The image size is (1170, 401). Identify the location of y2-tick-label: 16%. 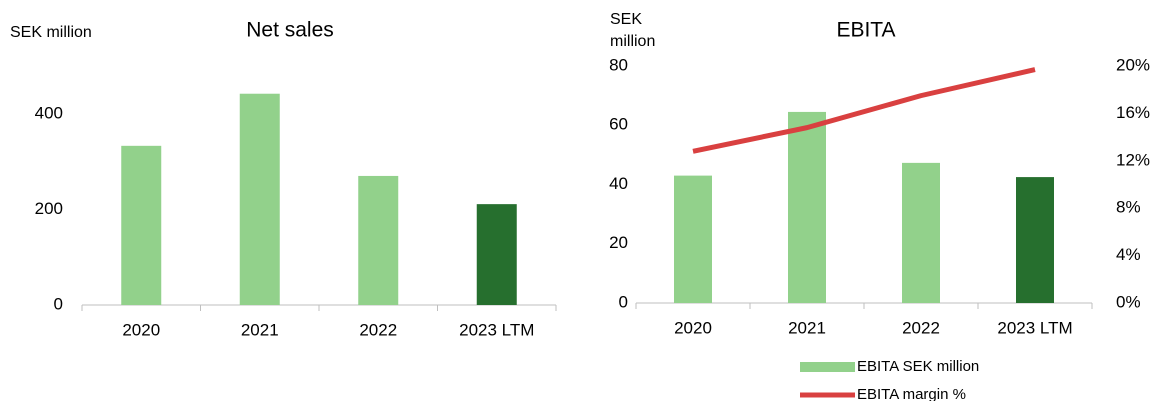
(1133, 112).